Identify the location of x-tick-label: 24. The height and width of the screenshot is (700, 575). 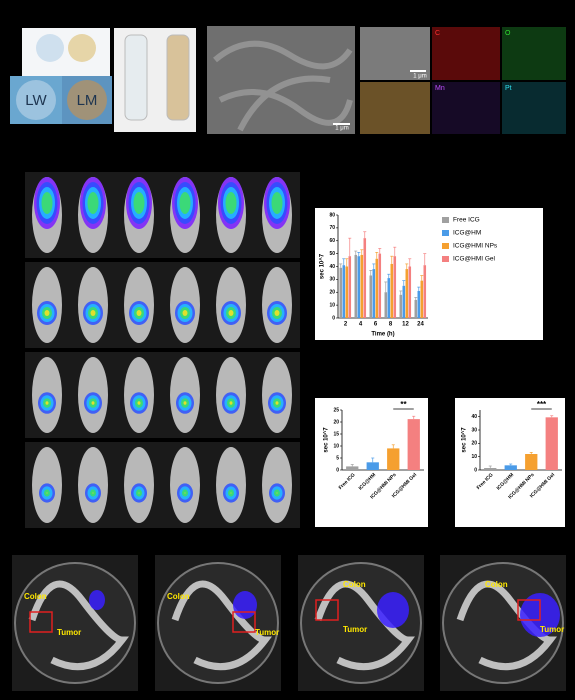
(420, 325).